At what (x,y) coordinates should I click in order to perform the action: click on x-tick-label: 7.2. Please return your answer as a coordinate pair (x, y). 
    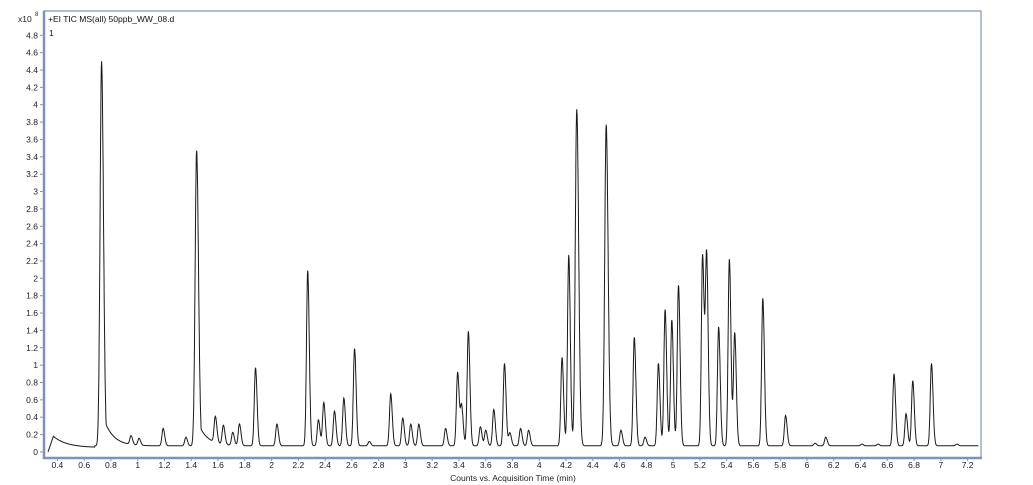
    Looking at the image, I should click on (968, 465).